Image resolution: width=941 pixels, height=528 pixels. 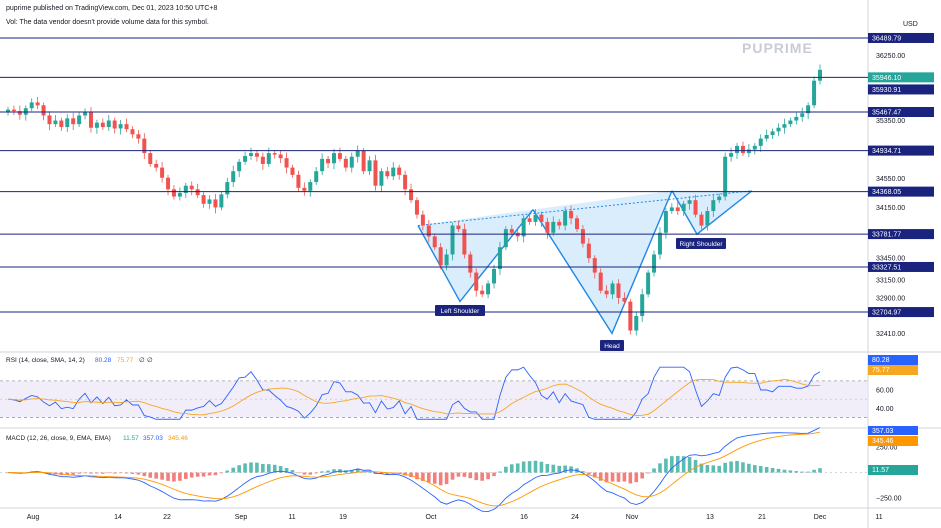 What do you see at coordinates (777, 48) in the screenshot?
I see `watermark-logo: PUPRIME` at bounding box center [777, 48].